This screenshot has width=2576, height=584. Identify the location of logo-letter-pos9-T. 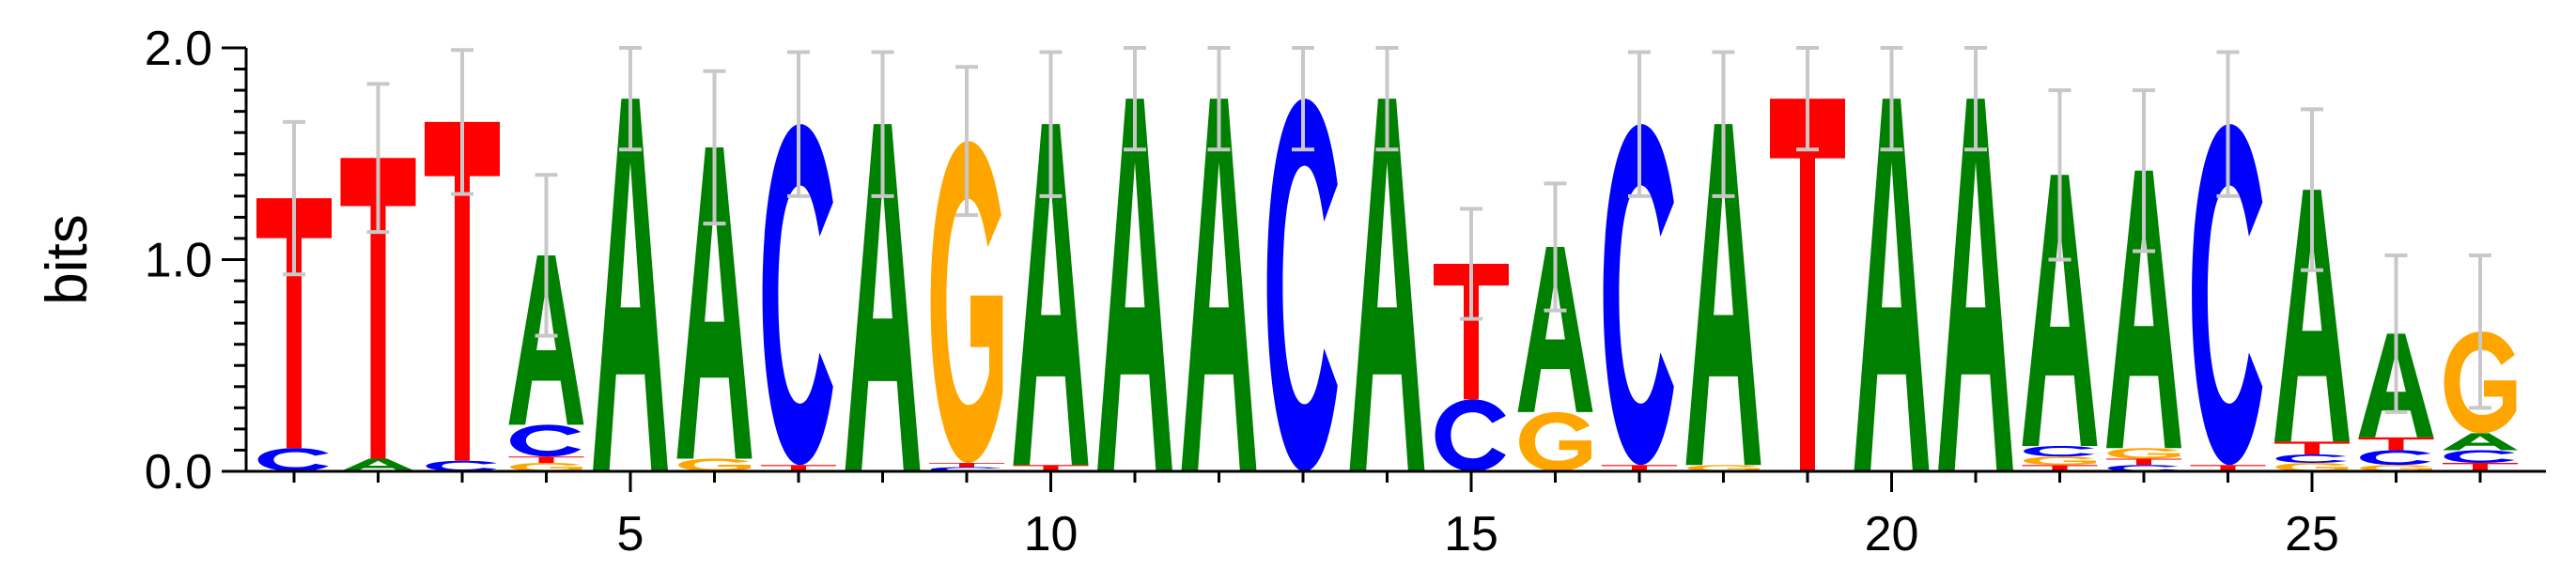
(967, 465).